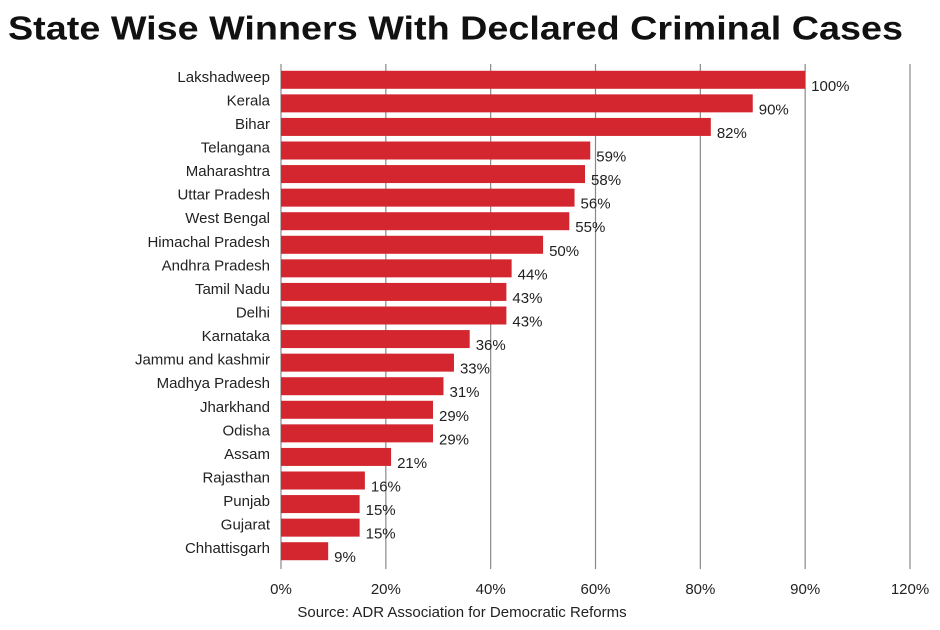 Image resolution: width=940 pixels, height=630 pixels. I want to click on y-tick-label: Madhya Pradesh, so click(213, 383).